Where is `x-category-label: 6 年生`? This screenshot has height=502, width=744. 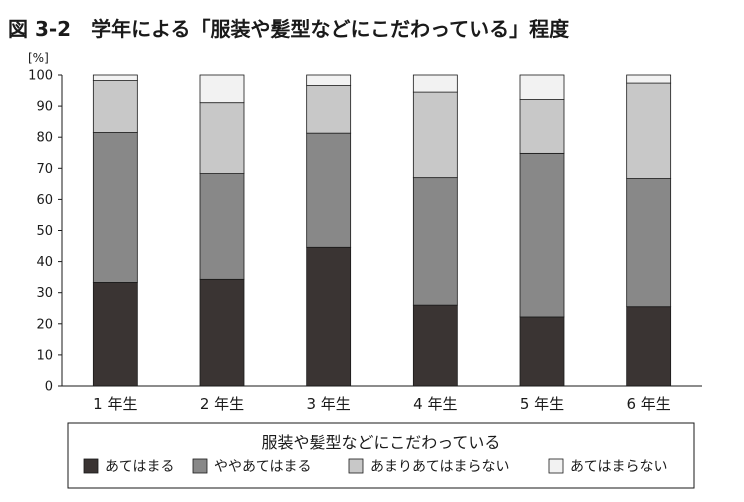 x-category-label: 6 年生 is located at coordinates (649, 404).